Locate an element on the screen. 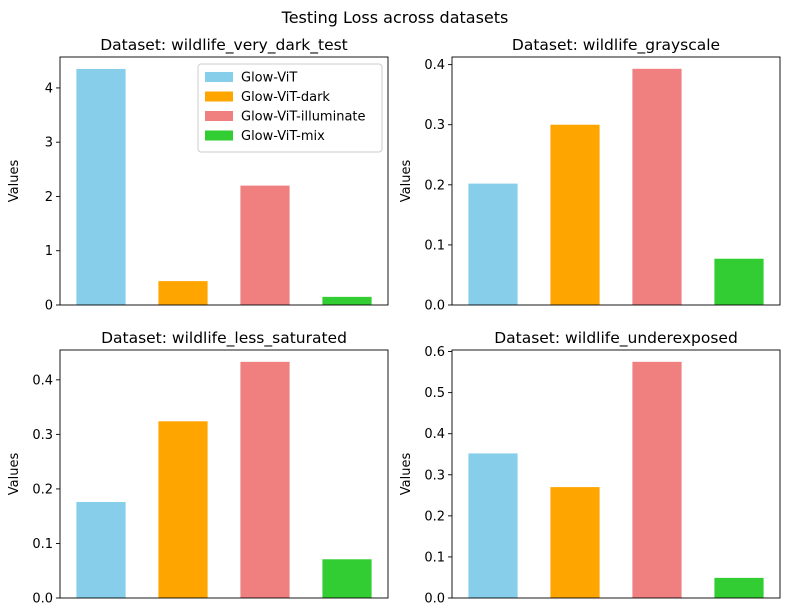 This screenshot has height=616, width=790. y-tick-label: 3 is located at coordinates (49, 143).